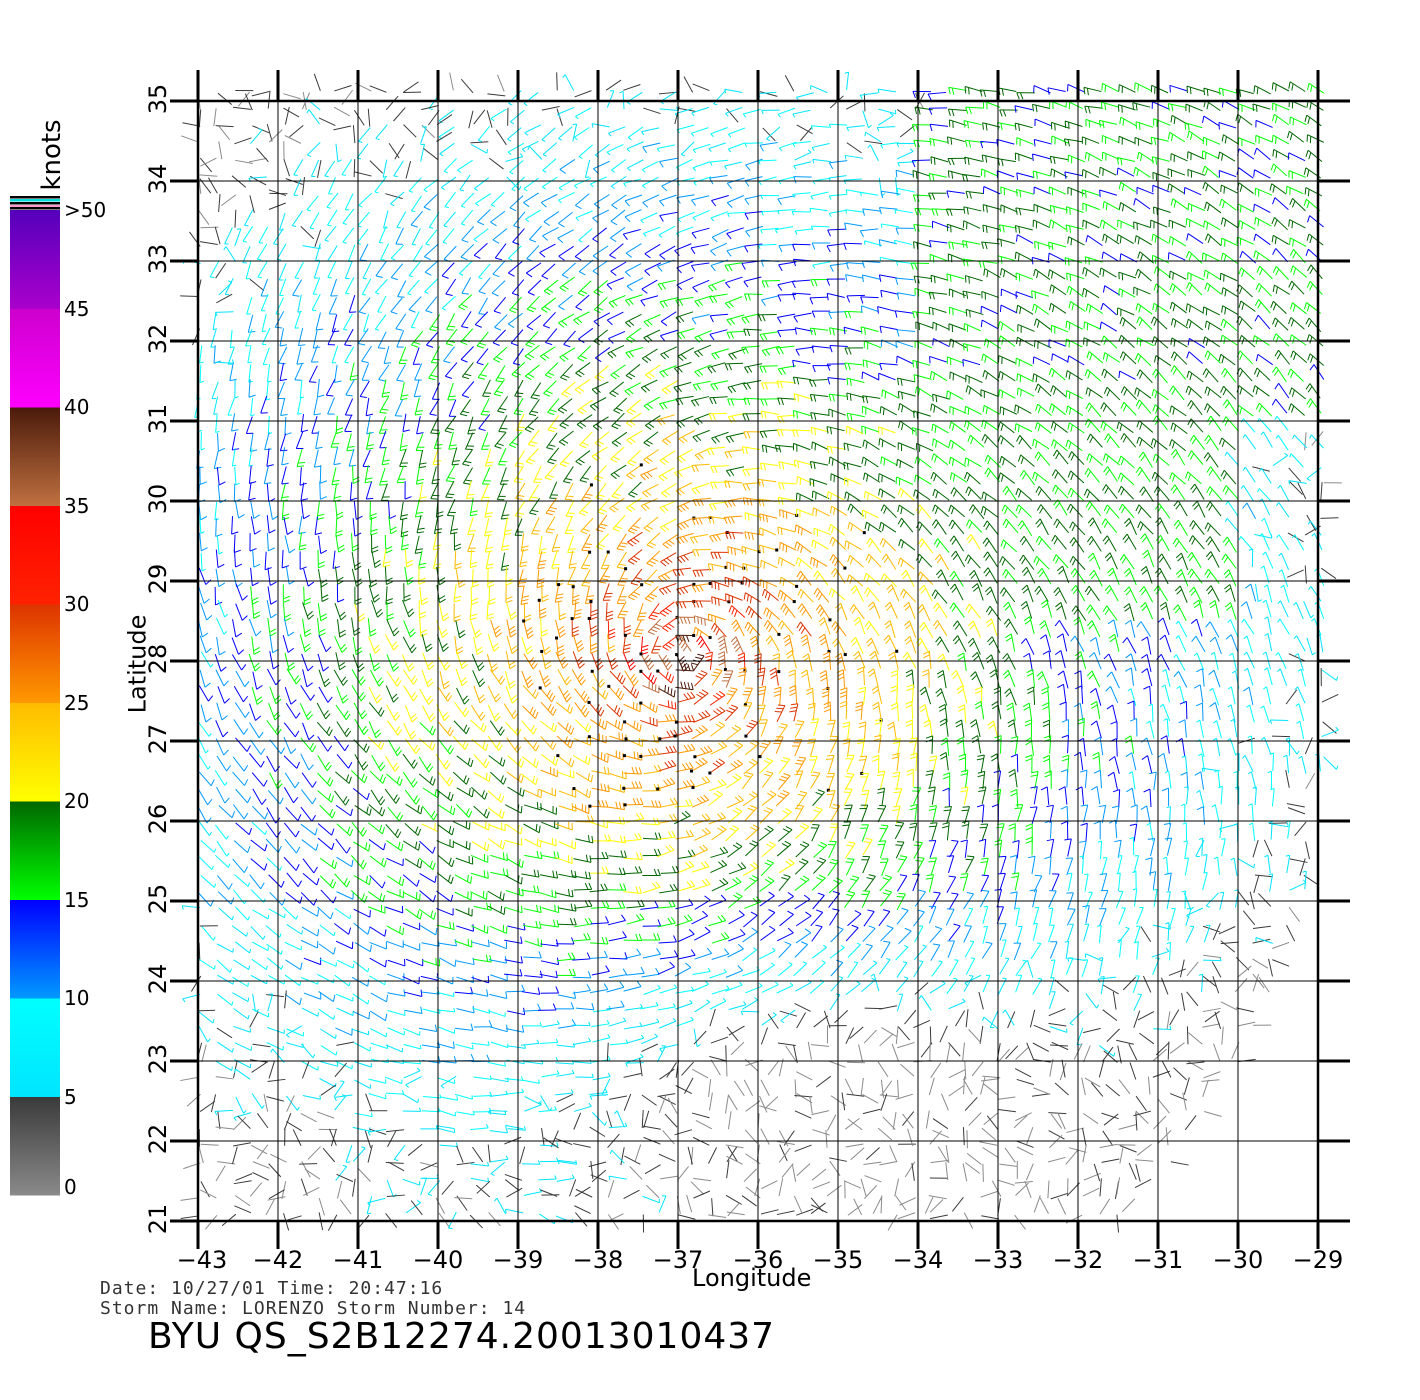  What do you see at coordinates (77, 801) in the screenshot?
I see `legend-label: 20` at bounding box center [77, 801].